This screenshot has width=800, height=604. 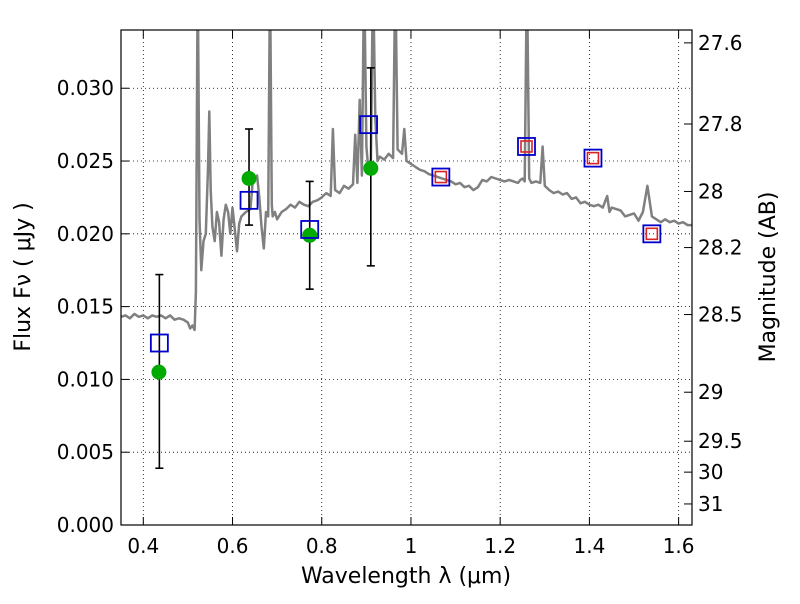 What do you see at coordinates (710, 392) in the screenshot?
I see `mag-tick-label: 29` at bounding box center [710, 392].